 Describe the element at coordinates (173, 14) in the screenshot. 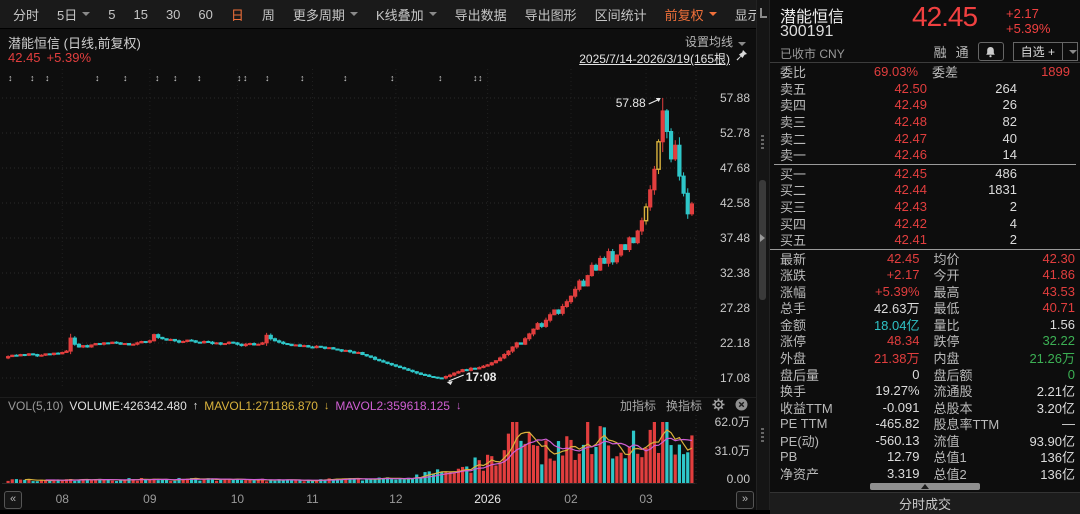

I see `toolbar-item-30: 30` at that location.